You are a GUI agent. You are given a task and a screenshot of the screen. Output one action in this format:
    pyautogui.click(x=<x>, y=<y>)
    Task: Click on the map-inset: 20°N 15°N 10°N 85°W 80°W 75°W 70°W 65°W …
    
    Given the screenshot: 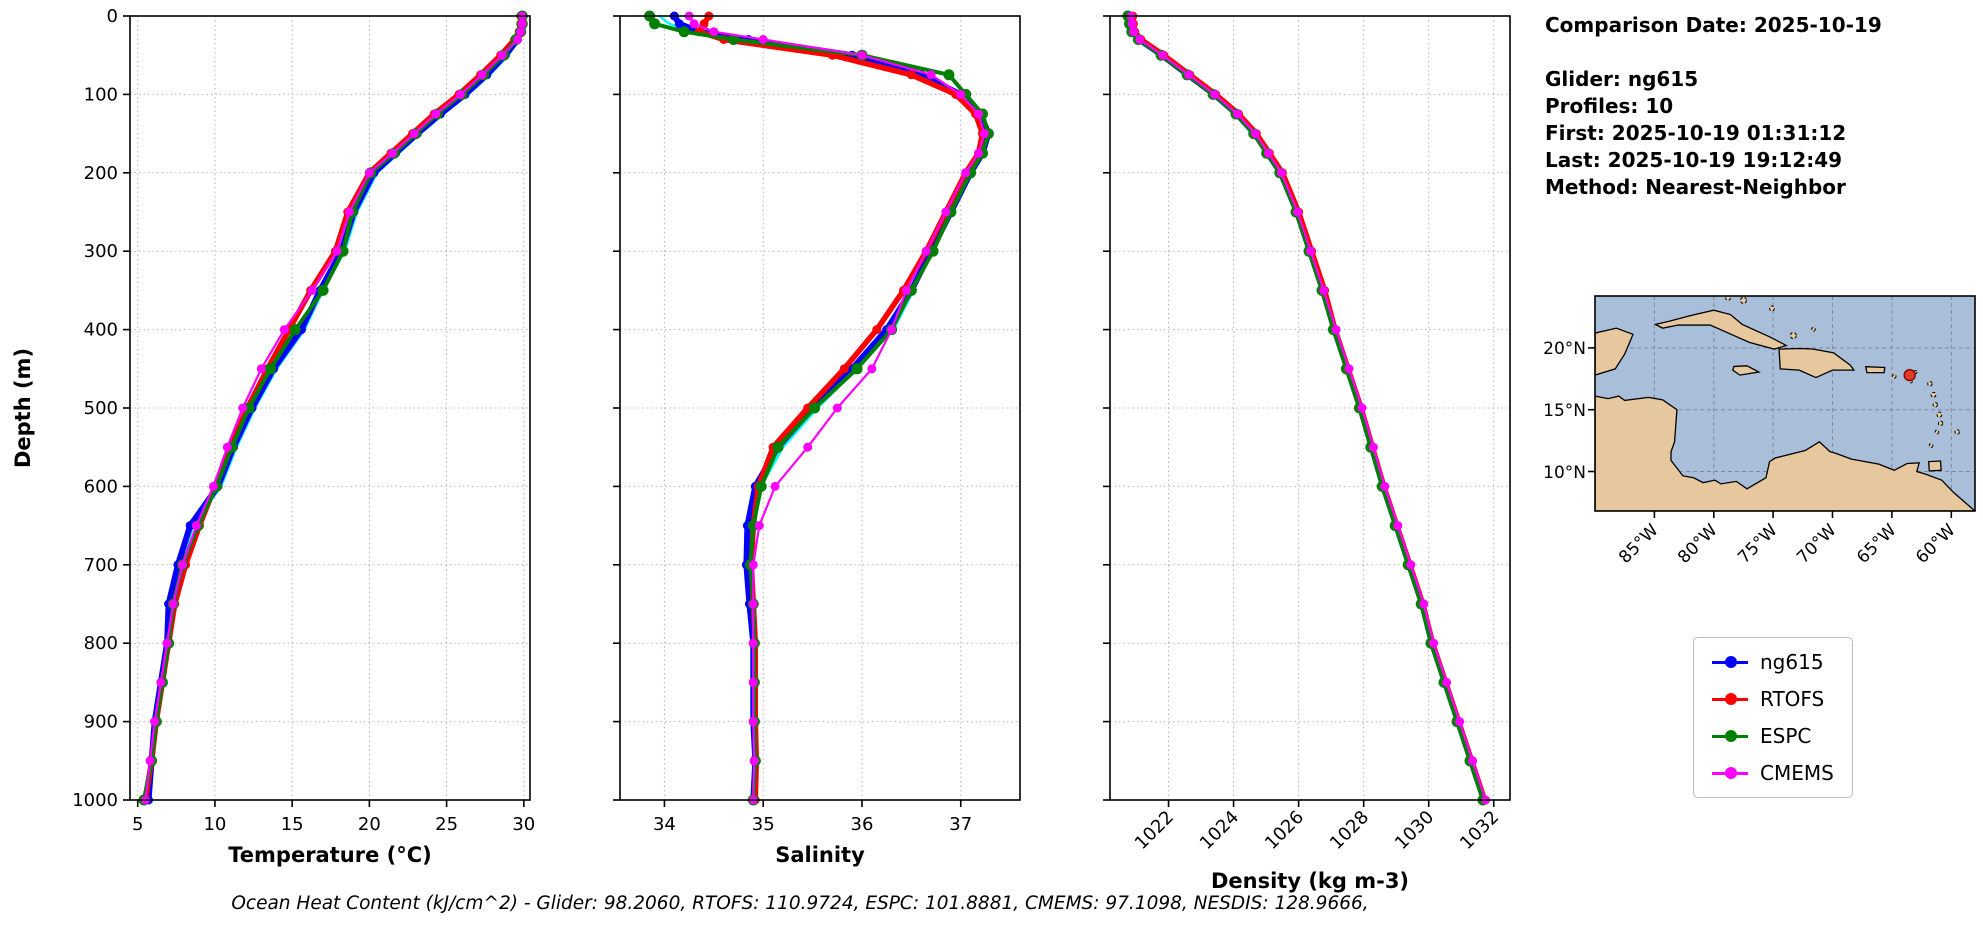 What is the action you would take?
    pyautogui.click(x=1761, y=440)
    